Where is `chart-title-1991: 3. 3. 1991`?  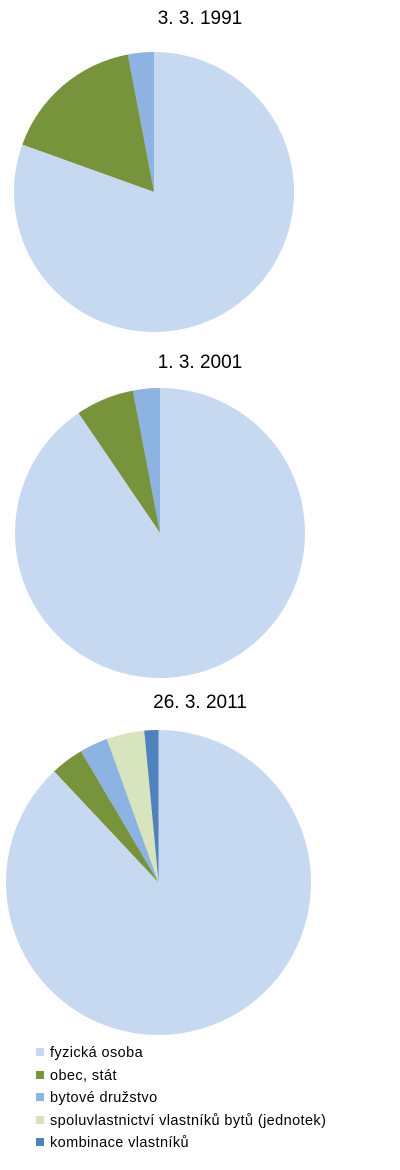 chart-title-1991: 3. 3. 1991 is located at coordinates (200, 19).